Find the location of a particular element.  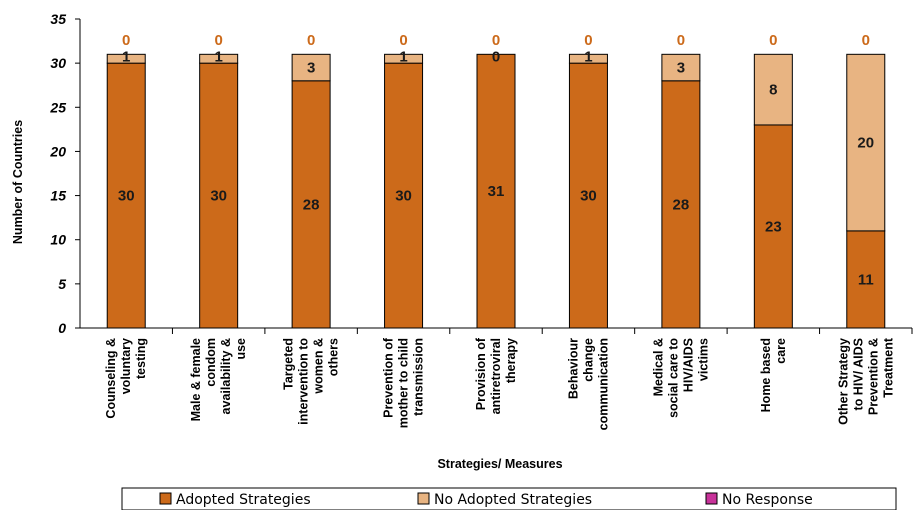

category-label-line: women & is located at coordinates (319, 366).